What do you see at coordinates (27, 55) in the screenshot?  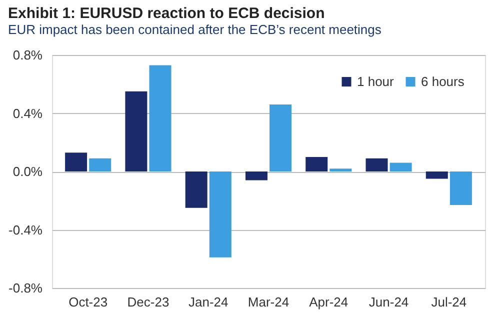 I see `y-tick-label: 0.8%` at bounding box center [27, 55].